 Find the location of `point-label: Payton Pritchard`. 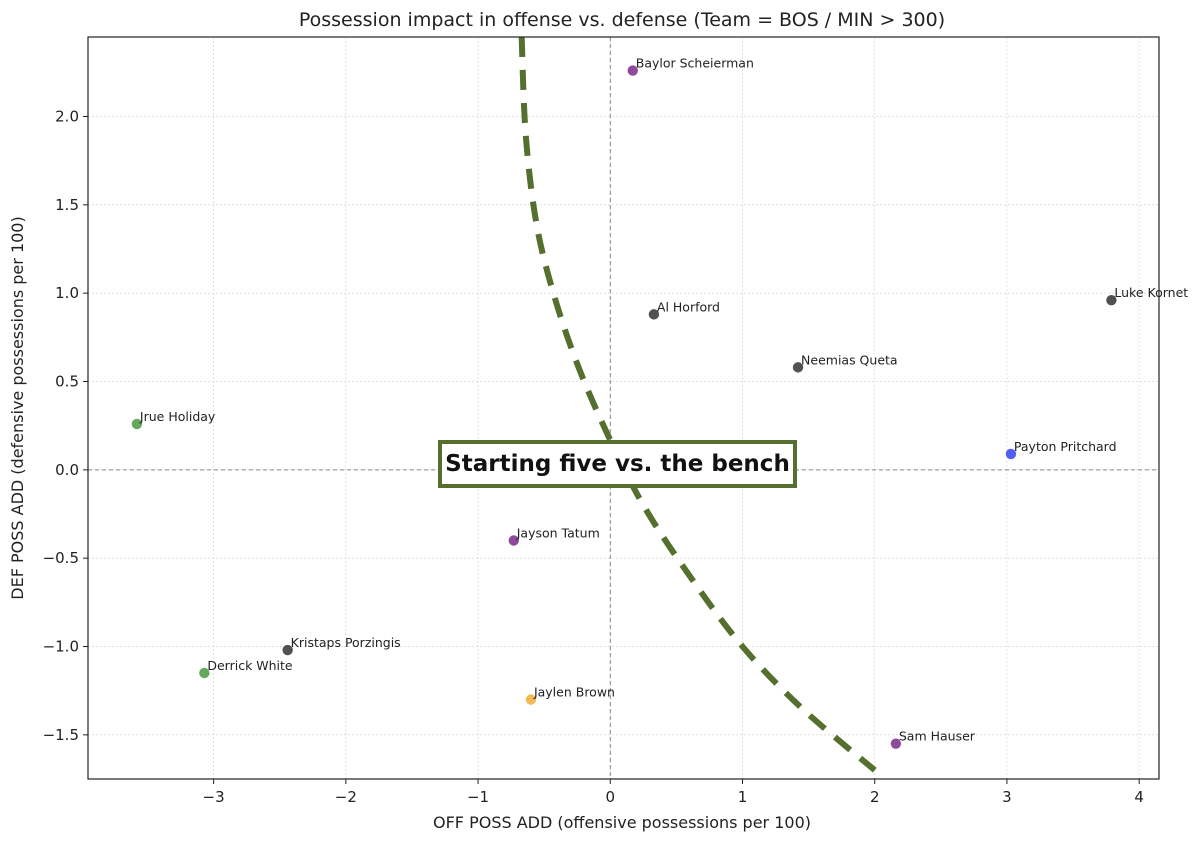

point-label: Payton Pritchard is located at coordinates (1065, 446).